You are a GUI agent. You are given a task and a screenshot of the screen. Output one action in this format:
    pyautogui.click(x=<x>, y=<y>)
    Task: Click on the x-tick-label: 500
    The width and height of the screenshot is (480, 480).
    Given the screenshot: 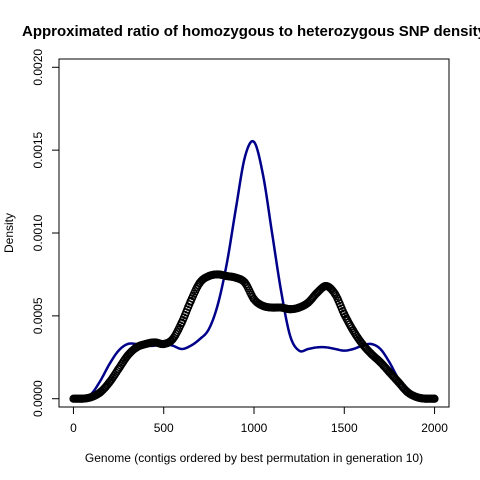 What is the action you would take?
    pyautogui.click(x=164, y=428)
    